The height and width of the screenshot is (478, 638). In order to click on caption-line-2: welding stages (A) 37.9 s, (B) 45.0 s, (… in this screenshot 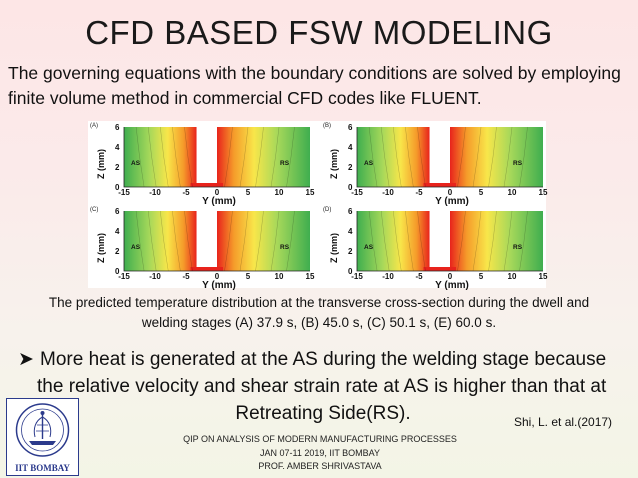, I will do `click(319, 322)`.